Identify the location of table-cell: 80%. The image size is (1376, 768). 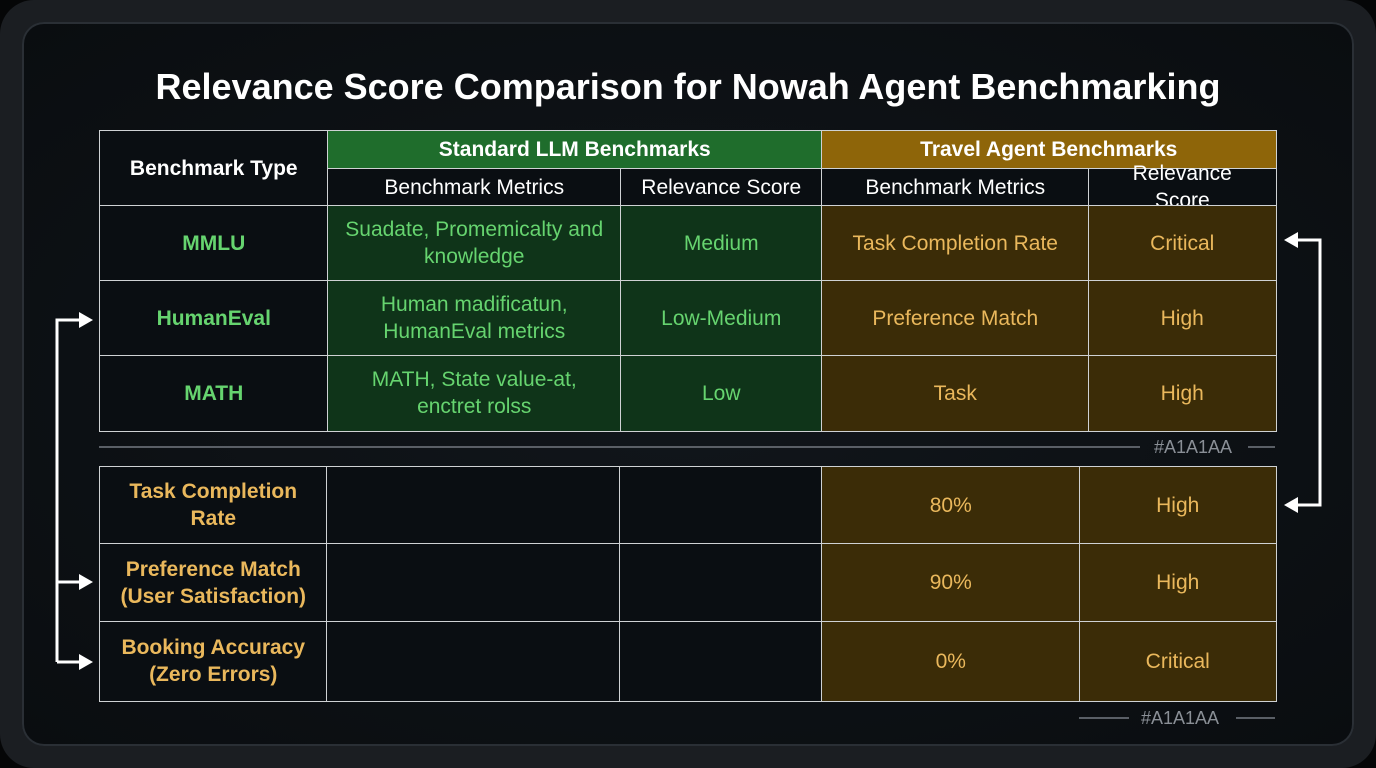
(951, 505).